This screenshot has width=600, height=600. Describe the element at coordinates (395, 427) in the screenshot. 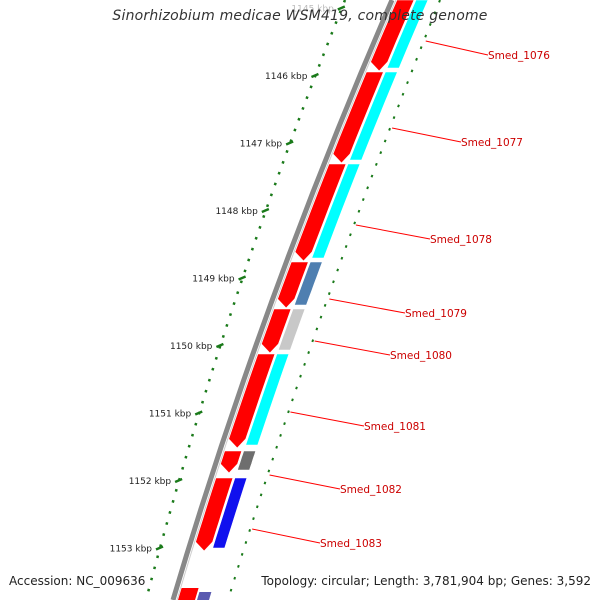

I see `gene-label: Smed_1081` at that location.